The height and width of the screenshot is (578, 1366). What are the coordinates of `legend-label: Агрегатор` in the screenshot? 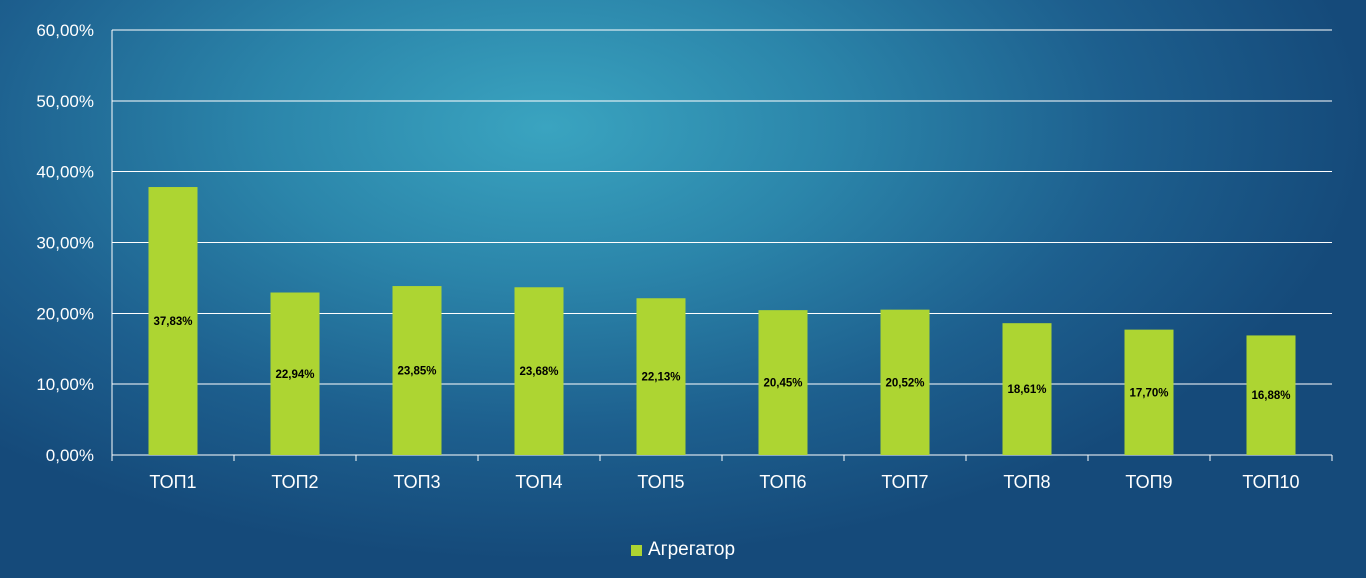 It's located at (691, 549).